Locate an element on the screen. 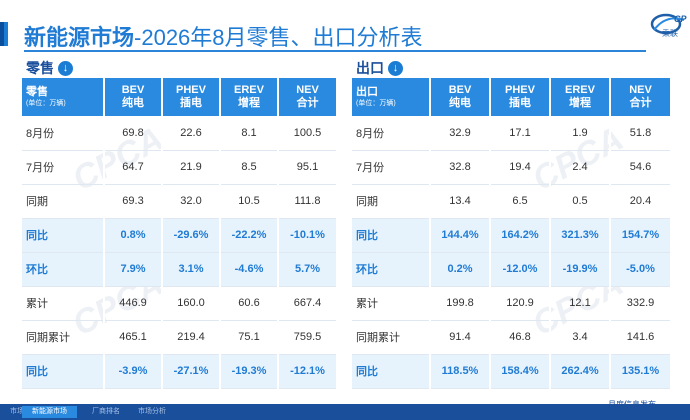  retail-column-header: BEV 纯电 is located at coordinates (132, 97).